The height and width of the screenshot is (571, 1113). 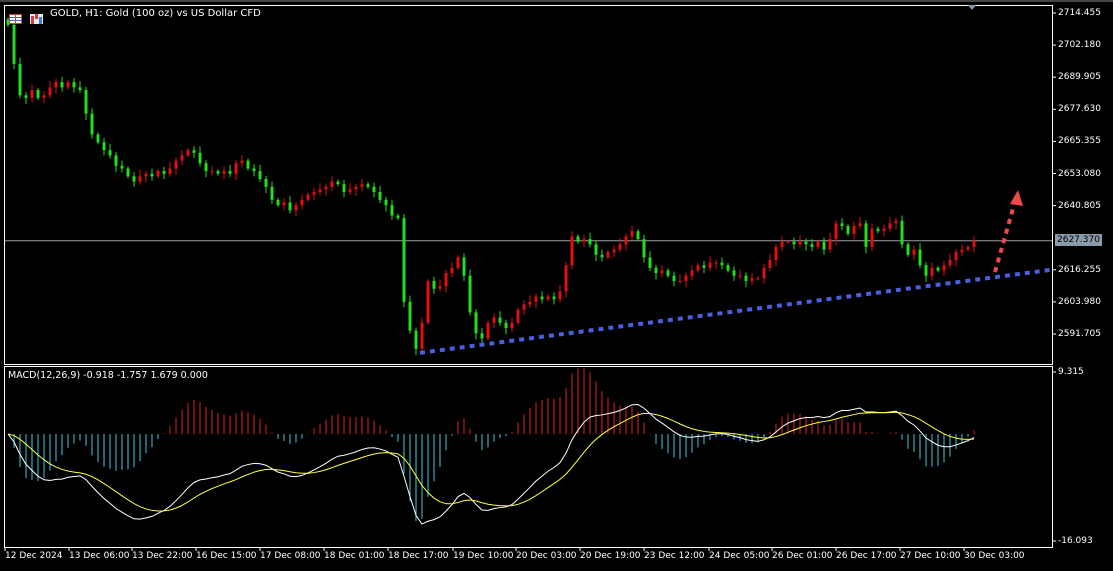 What do you see at coordinates (1079, 269) in the screenshot?
I see `y-tick-label: 2616.255` at bounding box center [1079, 269].